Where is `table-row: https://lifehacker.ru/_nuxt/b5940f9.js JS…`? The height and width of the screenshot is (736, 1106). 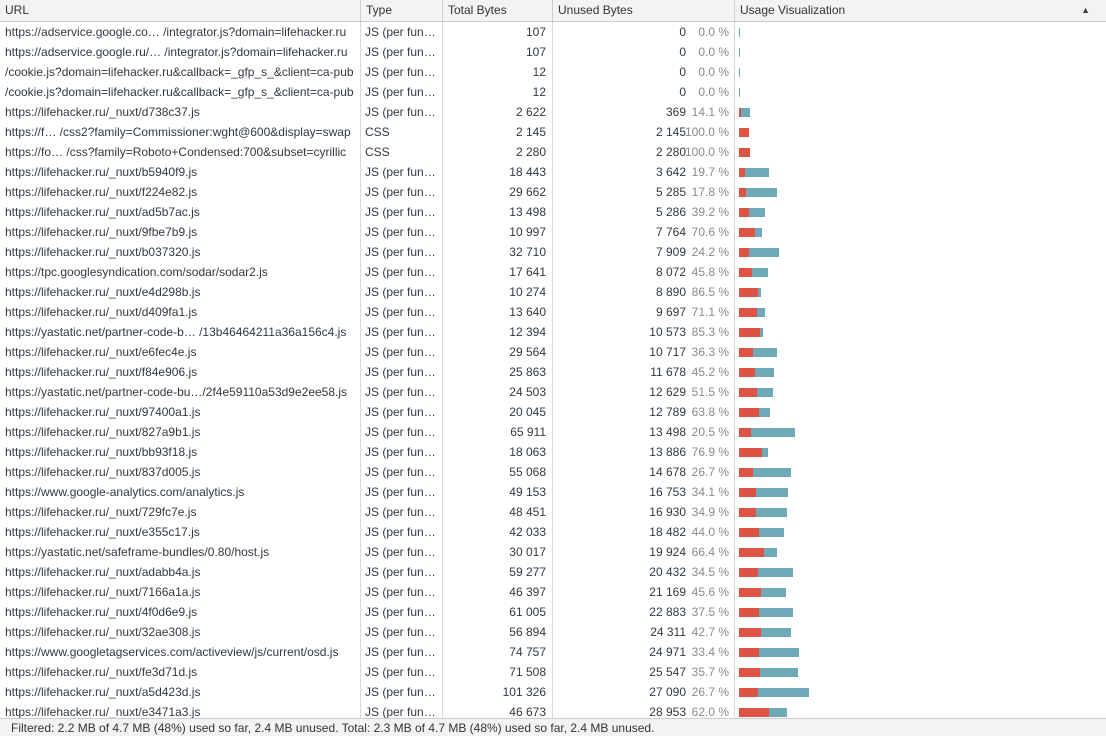 table-row: https://lifehacker.ru/_nuxt/b5940f9.js JS… is located at coordinates (553, 172).